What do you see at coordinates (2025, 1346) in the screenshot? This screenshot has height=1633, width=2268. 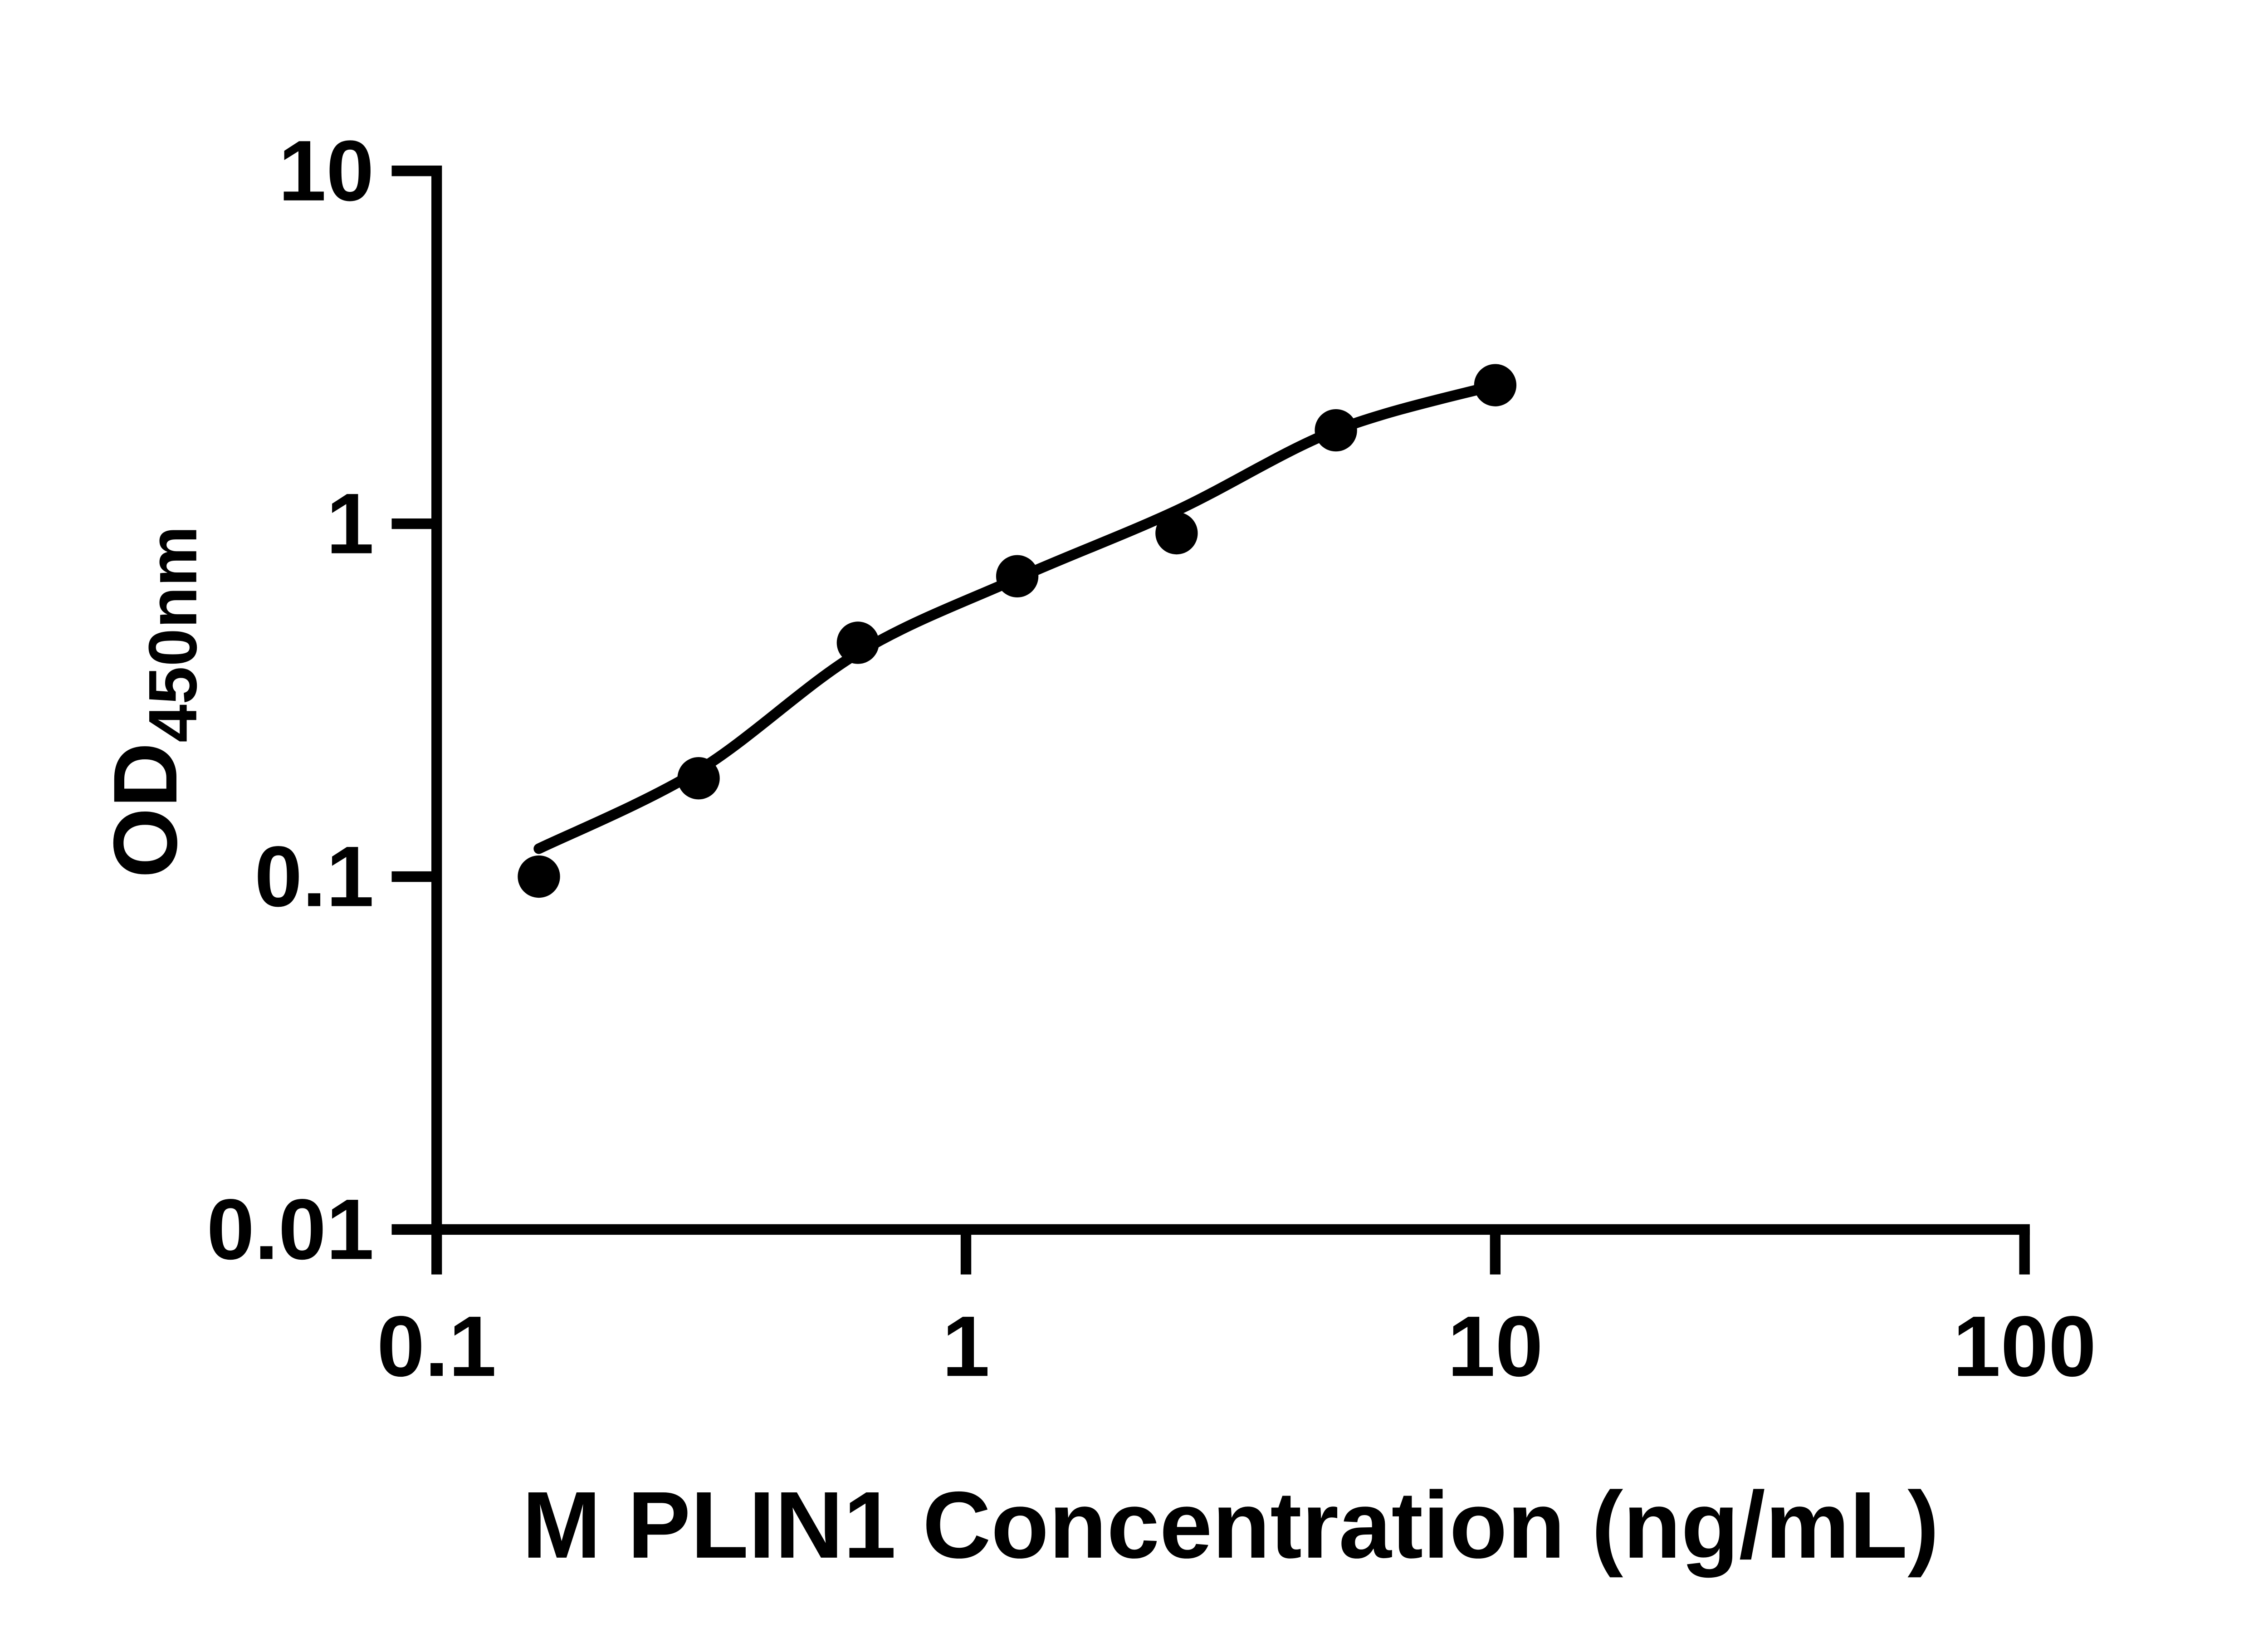 I see `x-tick-label: 100` at bounding box center [2025, 1346].